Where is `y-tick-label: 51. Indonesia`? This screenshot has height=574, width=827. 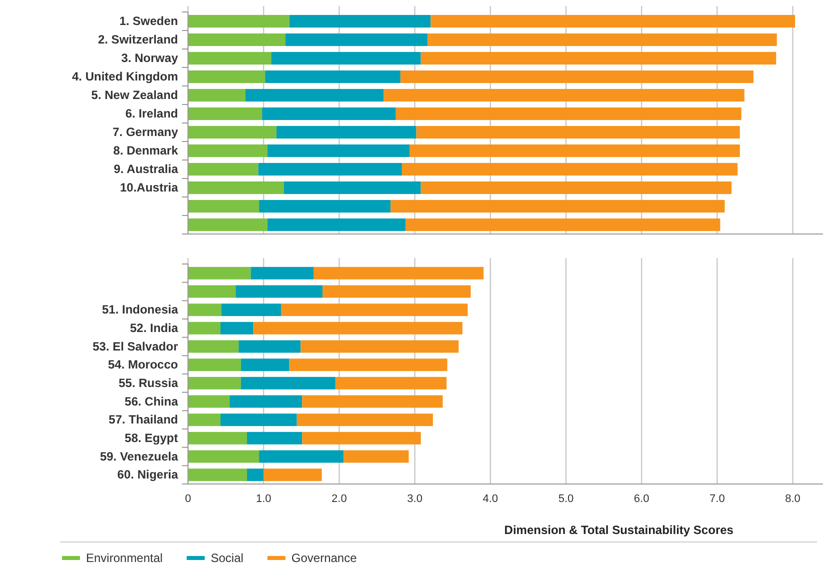 y-tick-label: 51. Indonesia is located at coordinates (140, 309).